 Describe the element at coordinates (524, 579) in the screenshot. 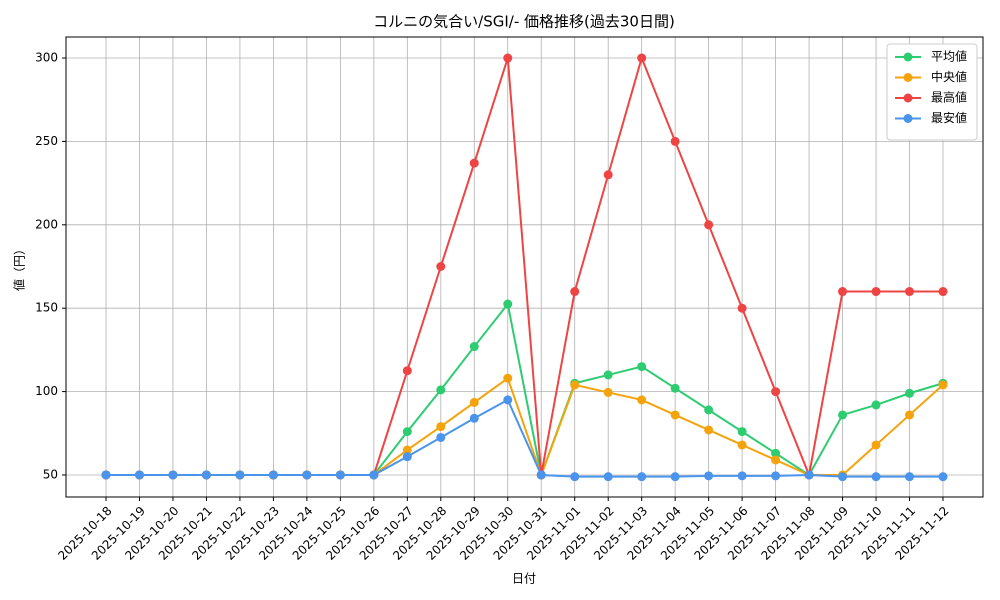

I see `x-axis-label: 日付` at that location.